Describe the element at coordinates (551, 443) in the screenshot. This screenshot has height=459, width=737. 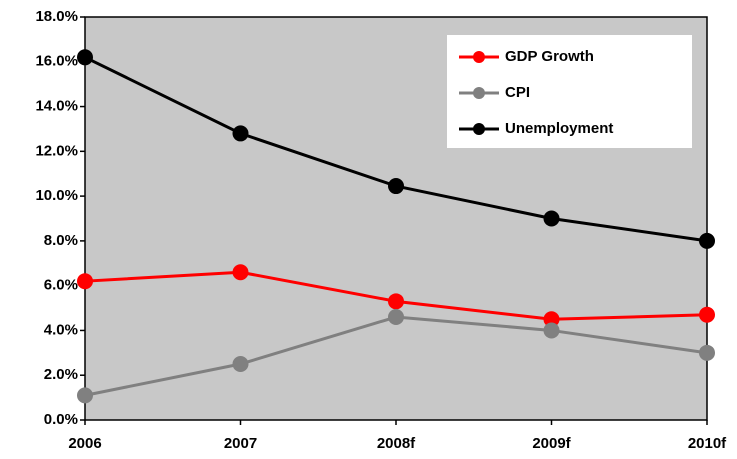
I see `x-tick-label: 2009f` at that location.